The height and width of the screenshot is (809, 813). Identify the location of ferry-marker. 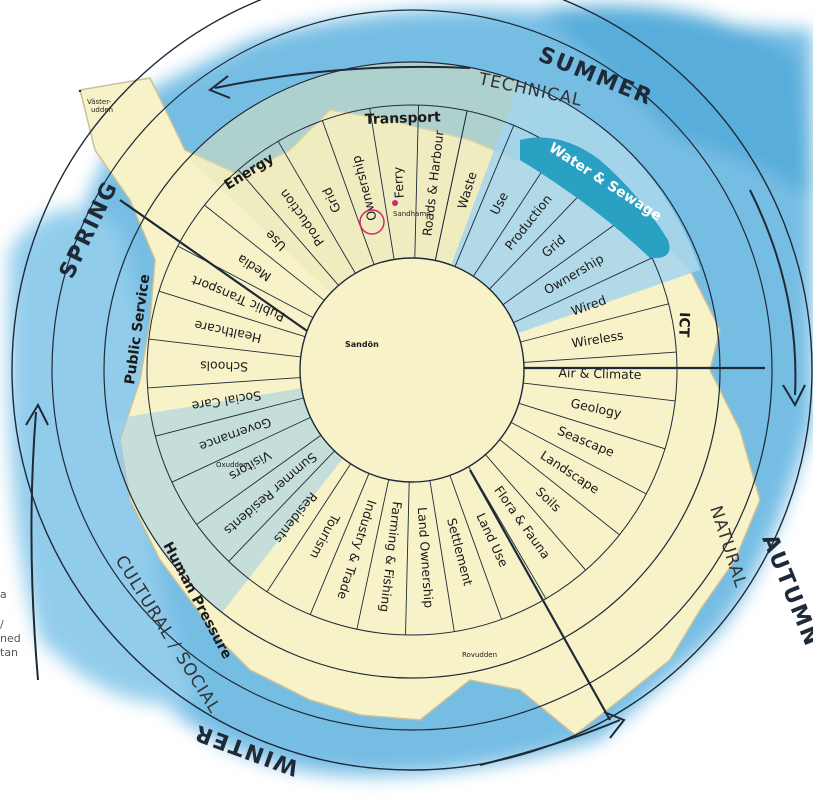
(372, 222).